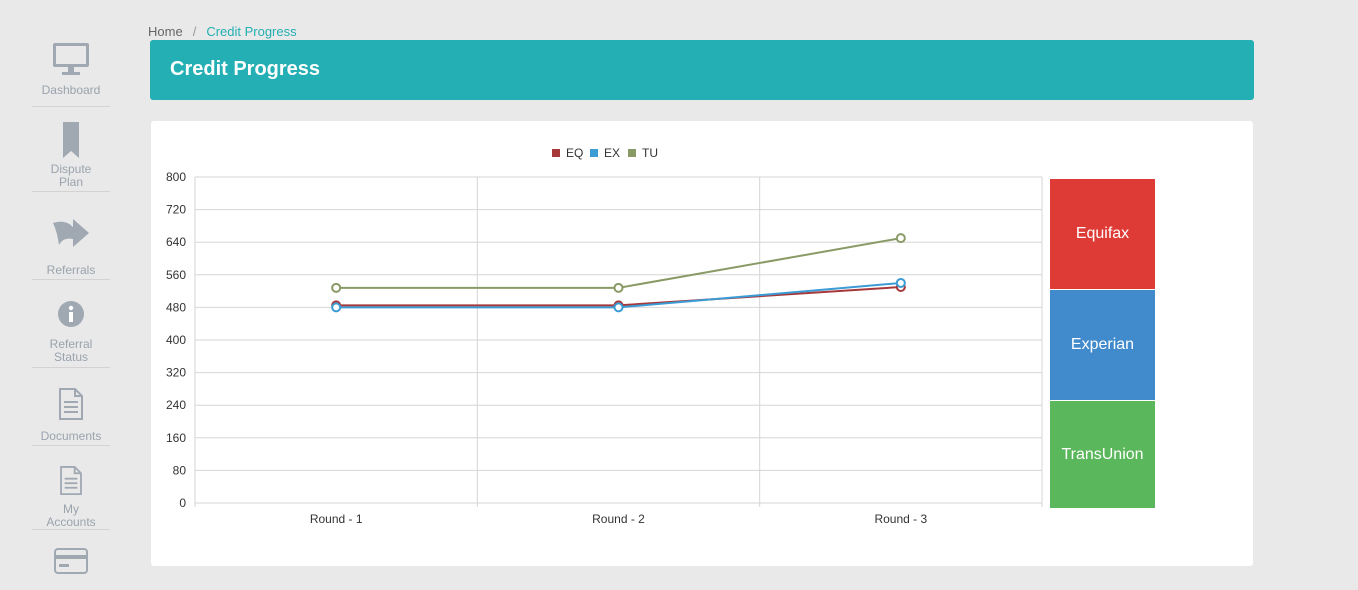 This screenshot has width=1358, height=590. I want to click on sidebar-item-dashboard: Dashboard, so click(71, 69).